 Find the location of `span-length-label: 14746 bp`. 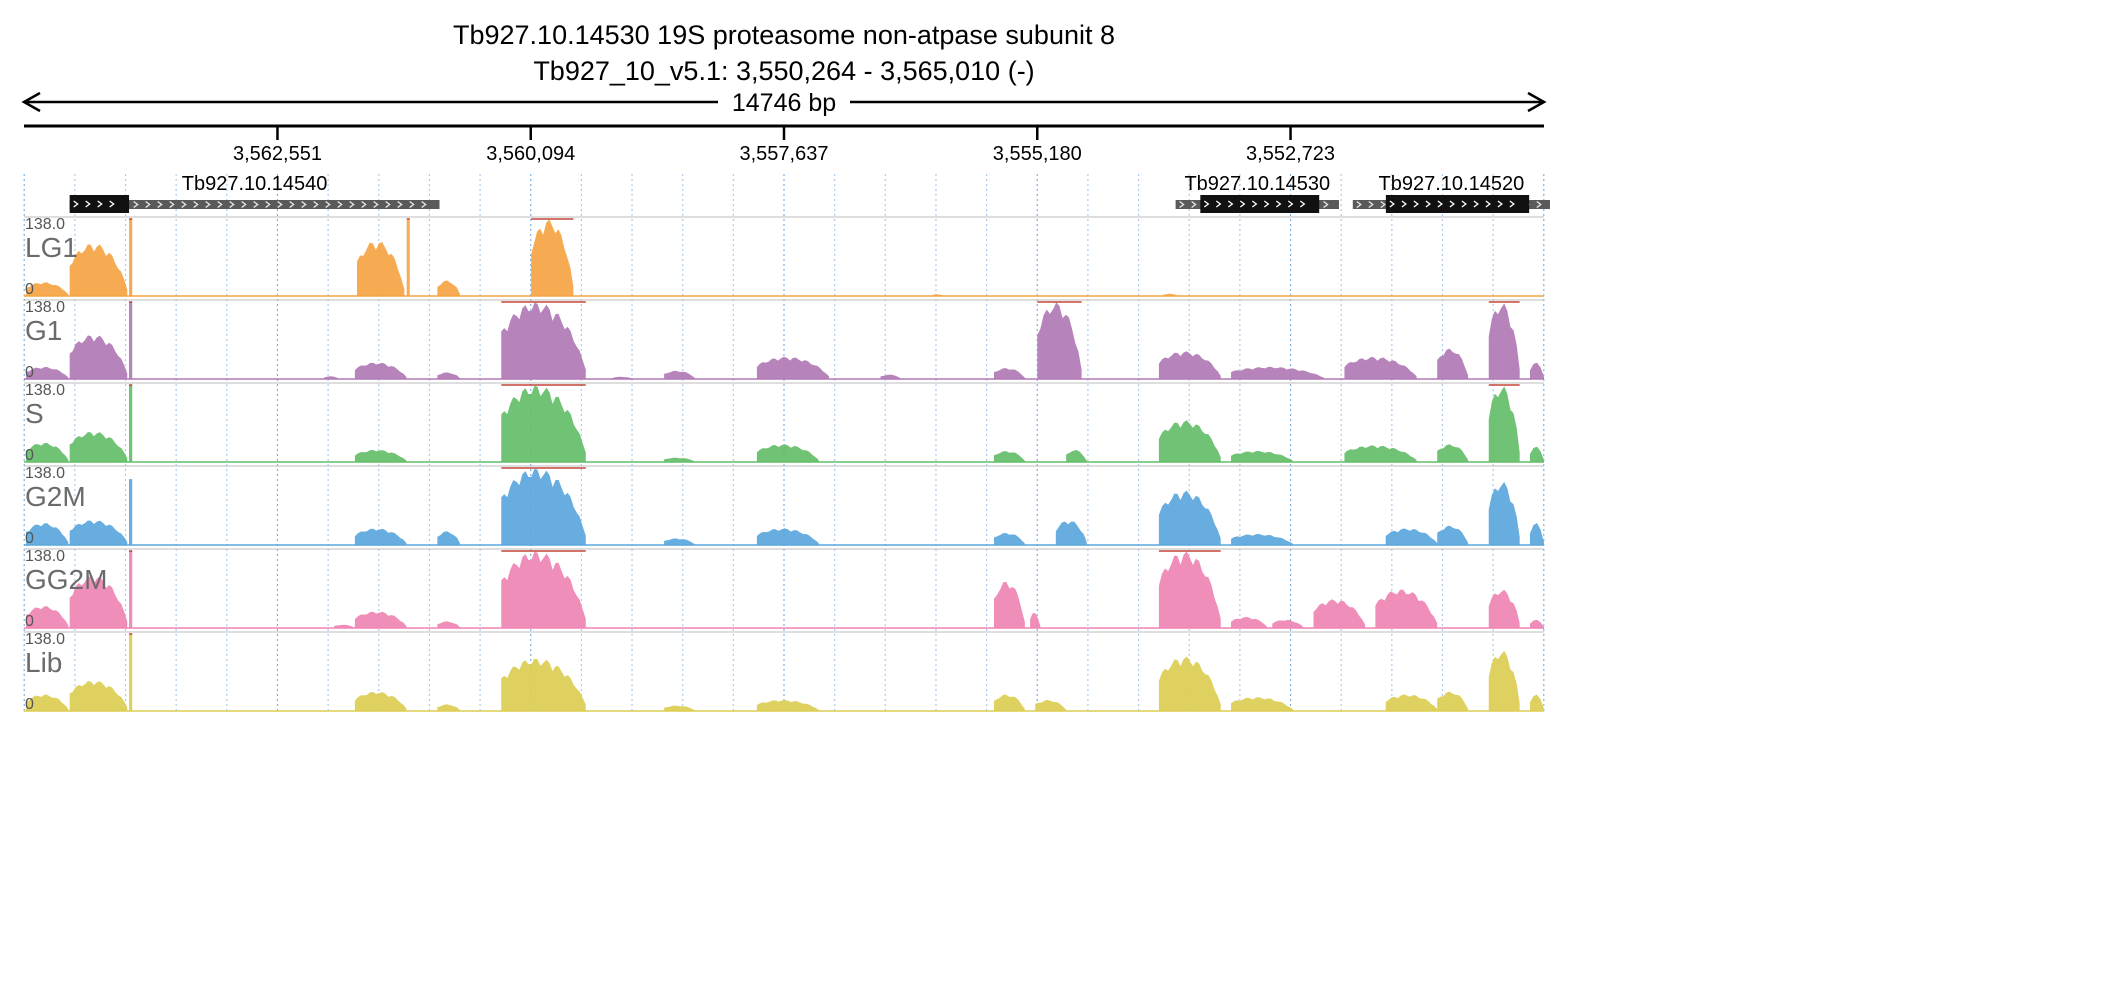

span-length-label: 14746 bp is located at coordinates (784, 103).